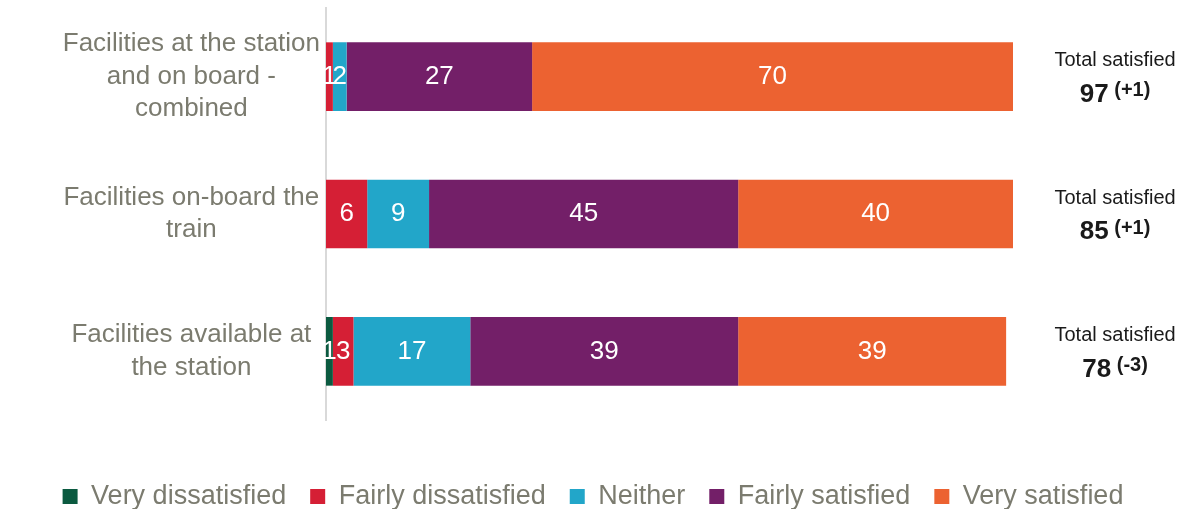 The image size is (1186, 509). I want to click on legend-label: Very dissatisfied, so click(189, 494).